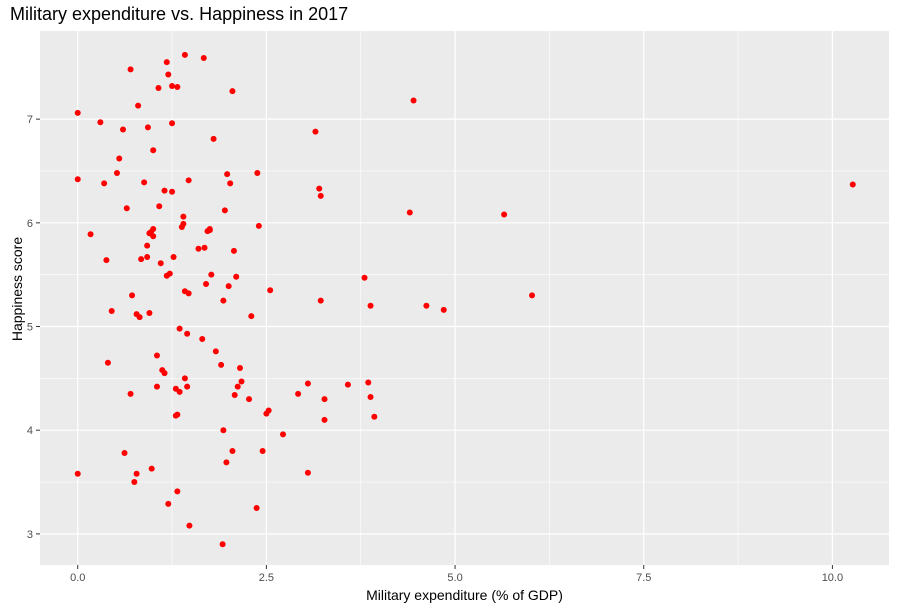  What do you see at coordinates (30, 328) in the screenshot?
I see `y-tick-label: 5` at bounding box center [30, 328].